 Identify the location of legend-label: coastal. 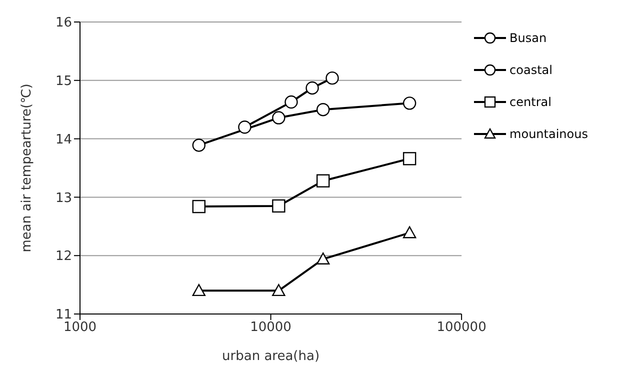
(531, 70).